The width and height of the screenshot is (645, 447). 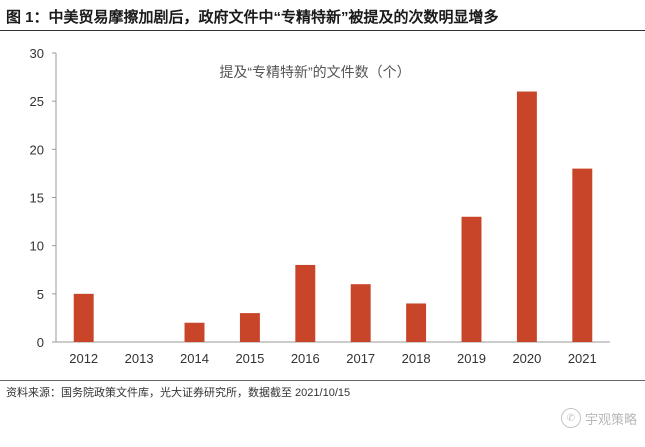 What do you see at coordinates (252, 17) in the screenshot?
I see `figure-title: 图 1：中美贸易摩擦加剧后，政府文件中“专精特新”被提及的次数明显增多` at bounding box center [252, 17].